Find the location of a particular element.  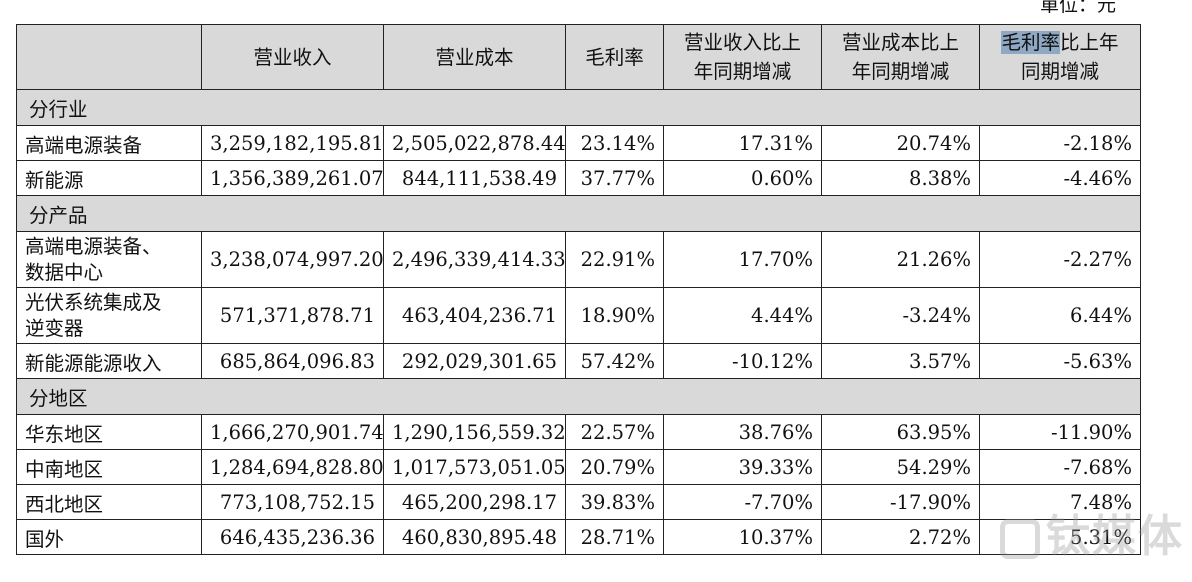

cell-value: -7.70% is located at coordinates (742, 502).